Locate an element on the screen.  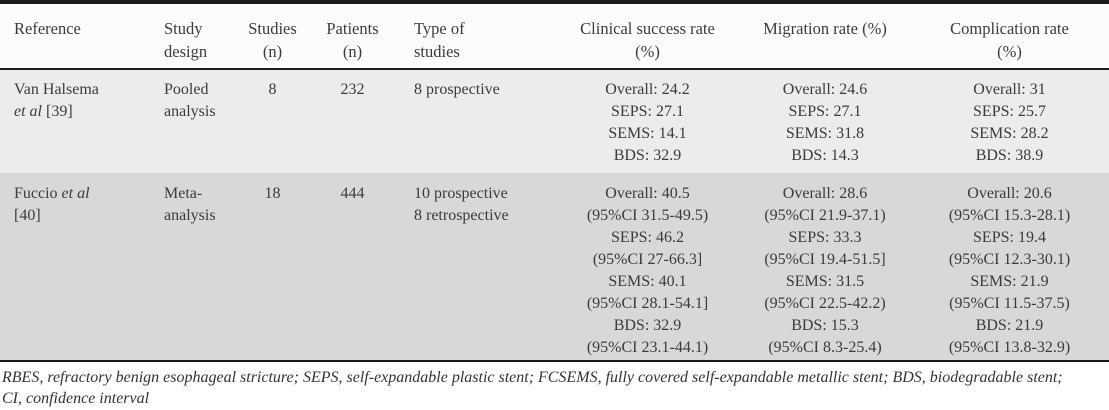
col-header-study-design: Study design is located at coordinates (195, 36).